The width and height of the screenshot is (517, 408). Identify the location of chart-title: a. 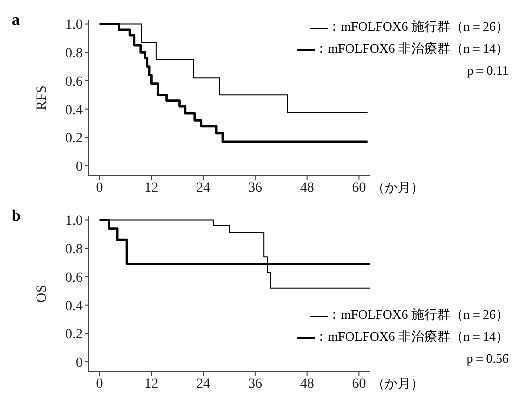
(16, 21).